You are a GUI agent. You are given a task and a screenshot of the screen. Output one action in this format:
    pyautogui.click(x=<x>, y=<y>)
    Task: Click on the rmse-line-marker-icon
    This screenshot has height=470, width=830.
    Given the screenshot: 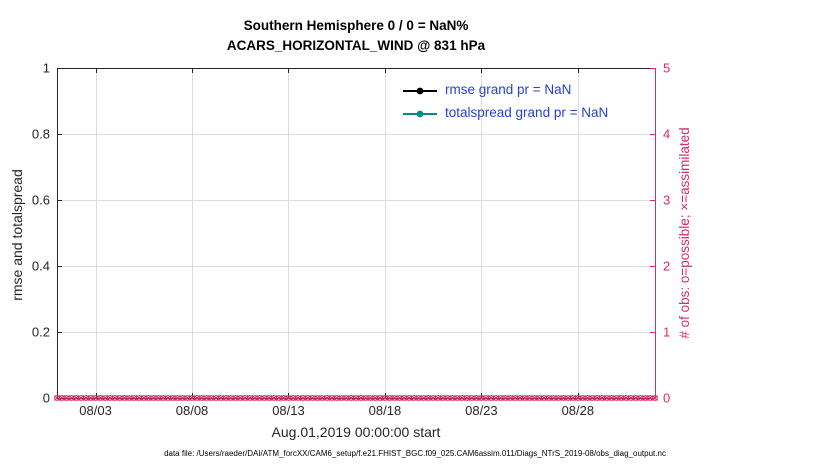 What is the action you would take?
    pyautogui.click(x=420, y=90)
    